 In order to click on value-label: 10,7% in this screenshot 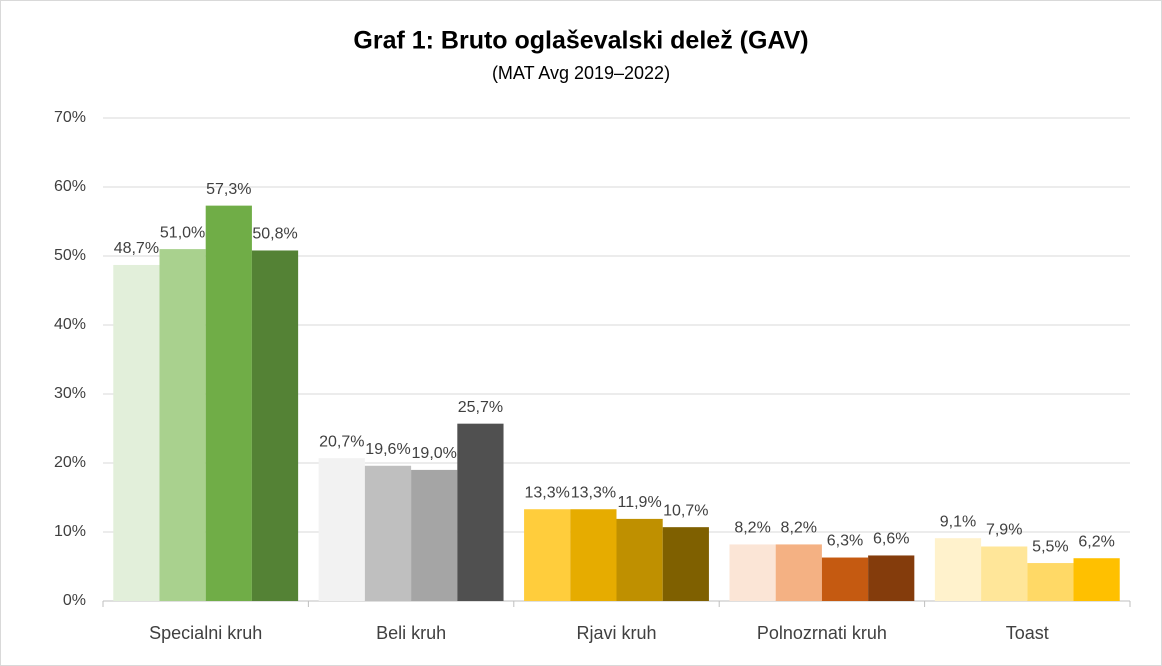, I will do `click(685, 510)`.